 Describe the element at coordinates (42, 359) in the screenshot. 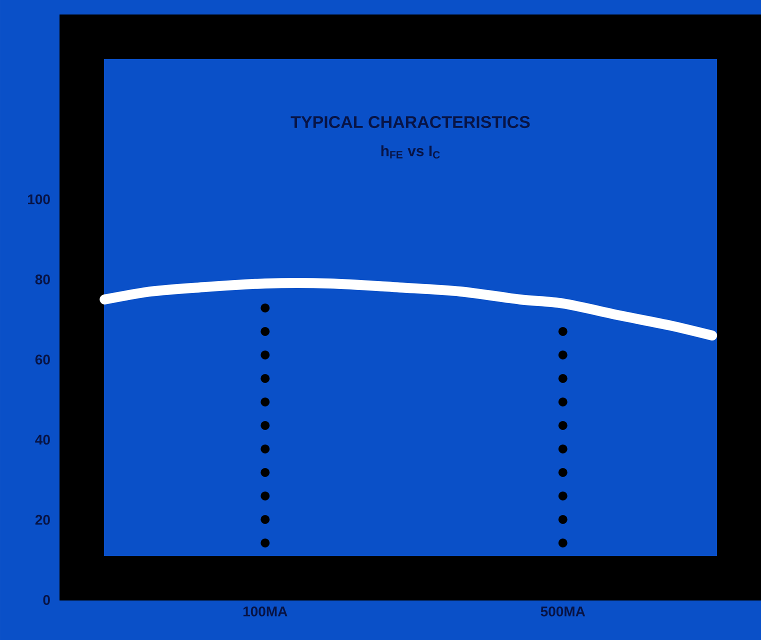

I see `y-tick-label: 60` at that location.